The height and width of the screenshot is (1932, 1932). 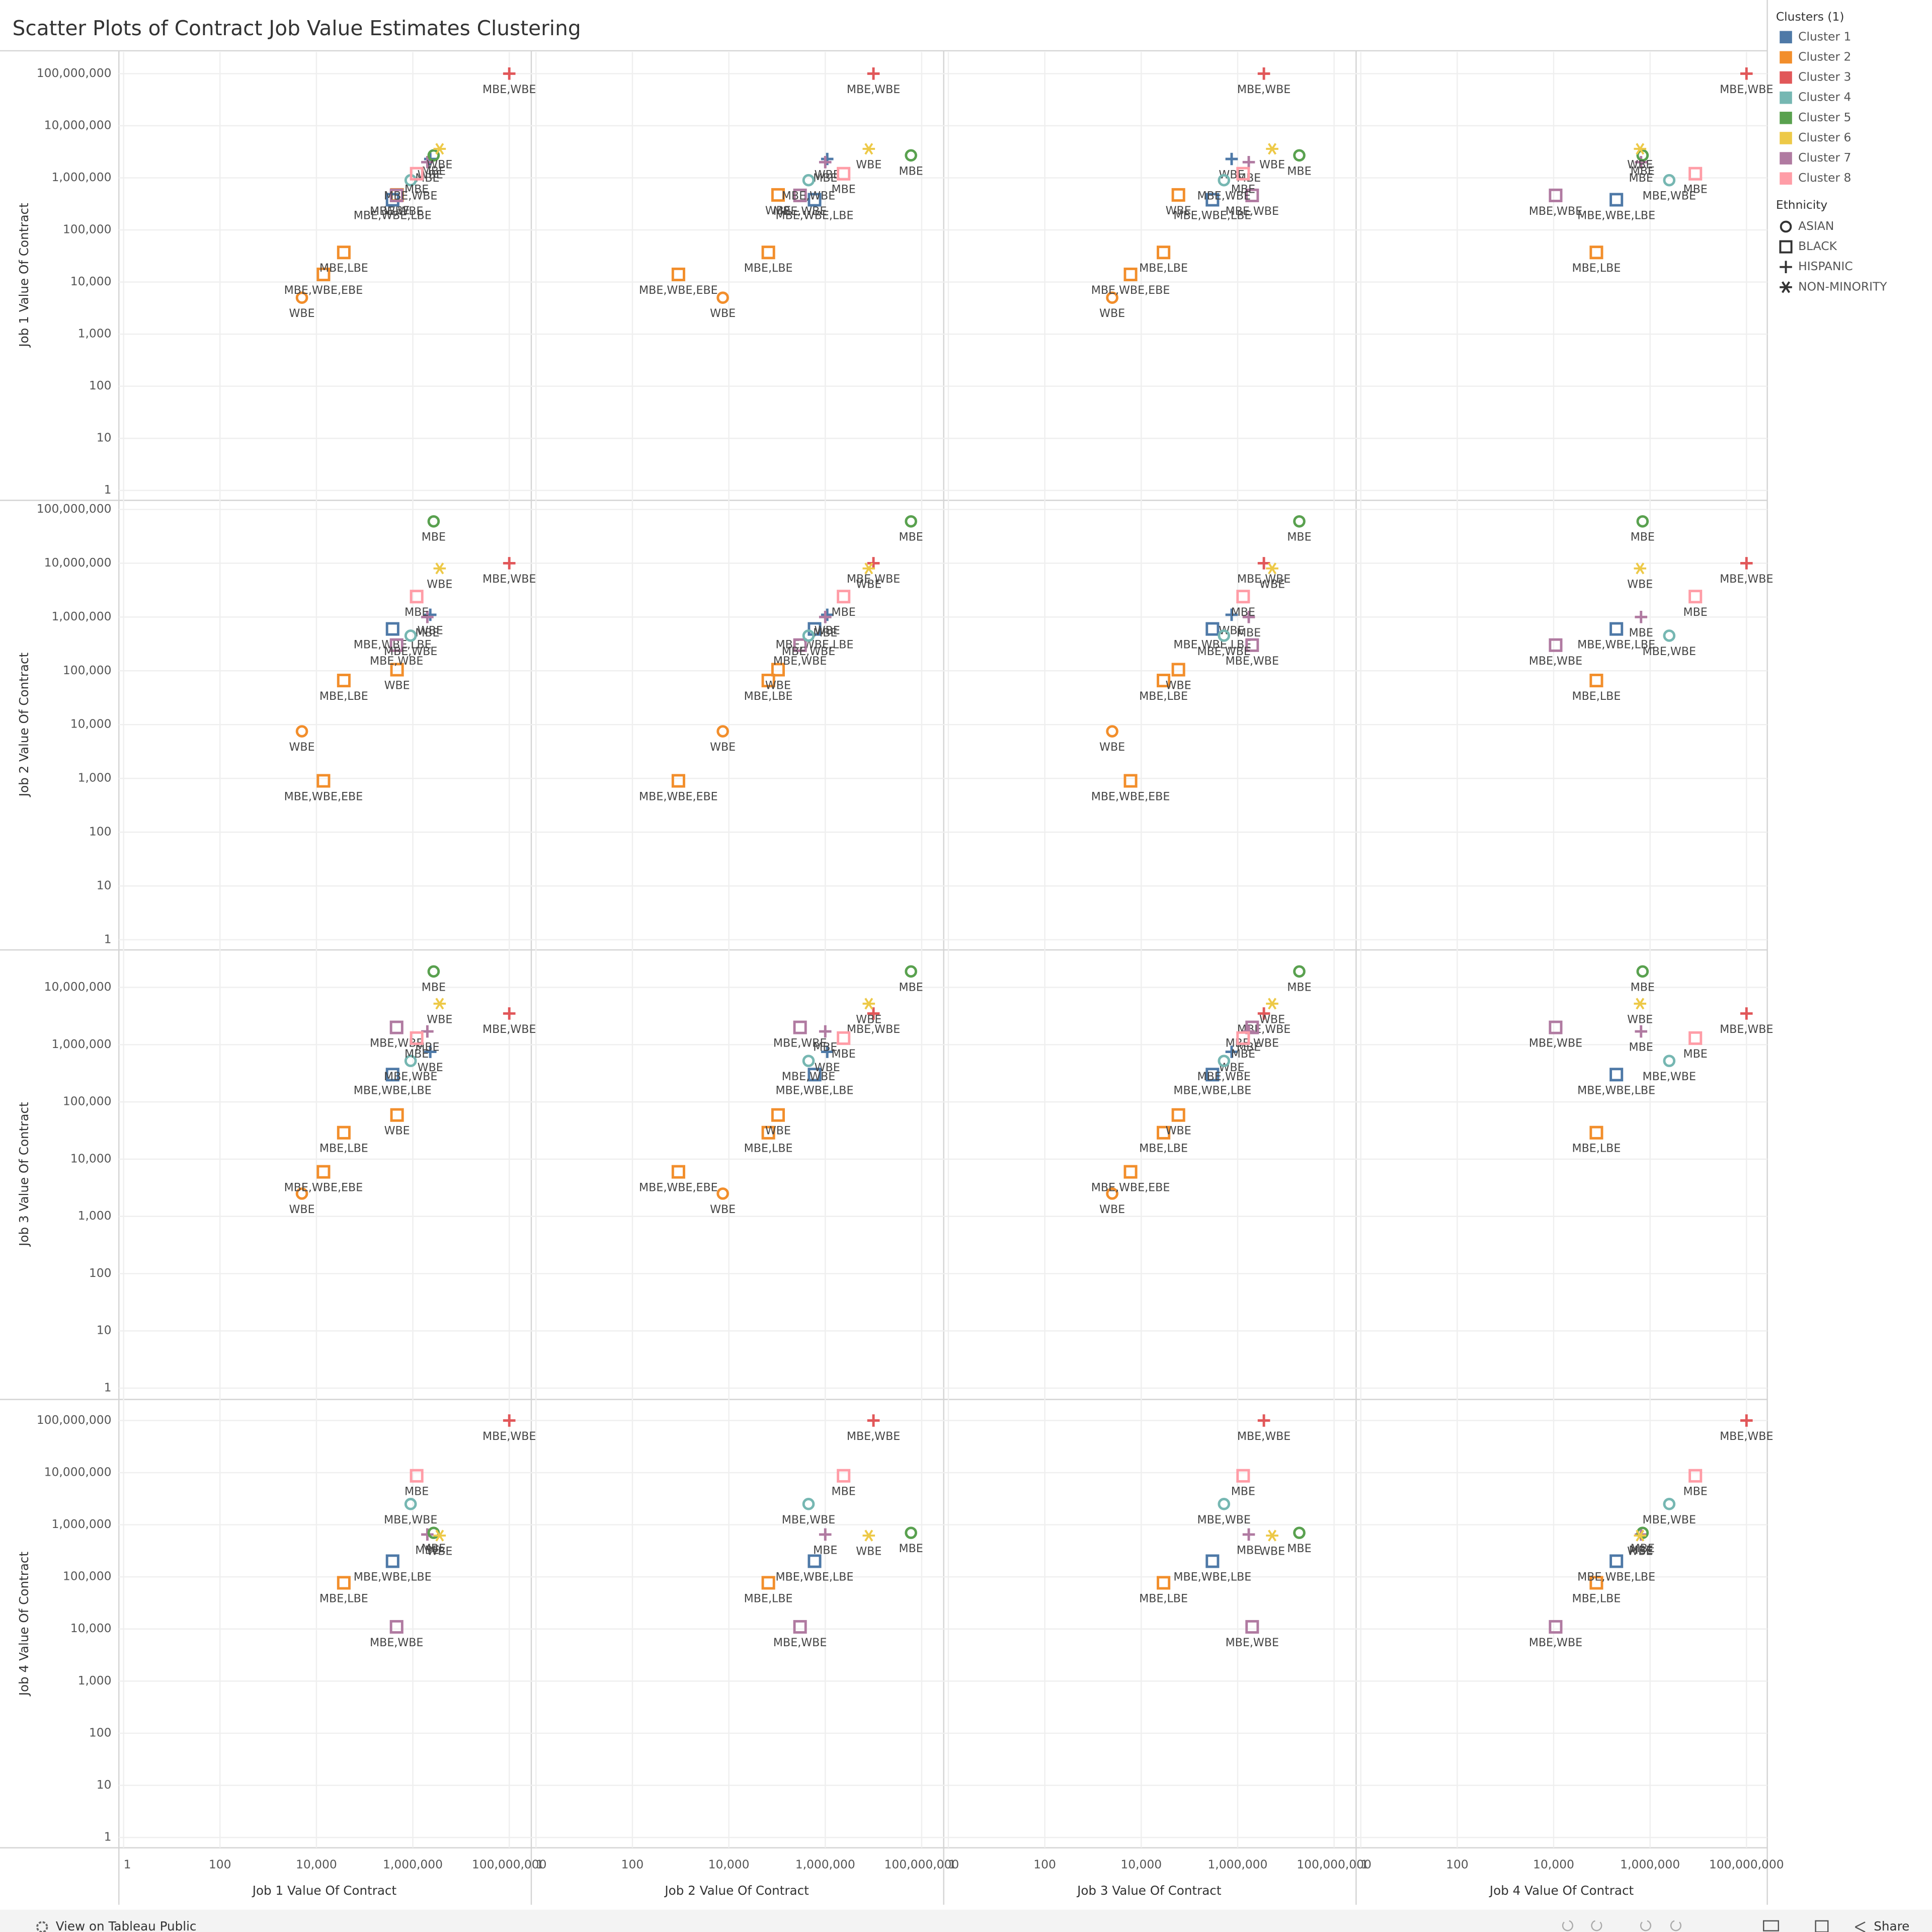 What do you see at coordinates (1826, 266) in the screenshot?
I see `legend-label: HISPANIC` at bounding box center [1826, 266].